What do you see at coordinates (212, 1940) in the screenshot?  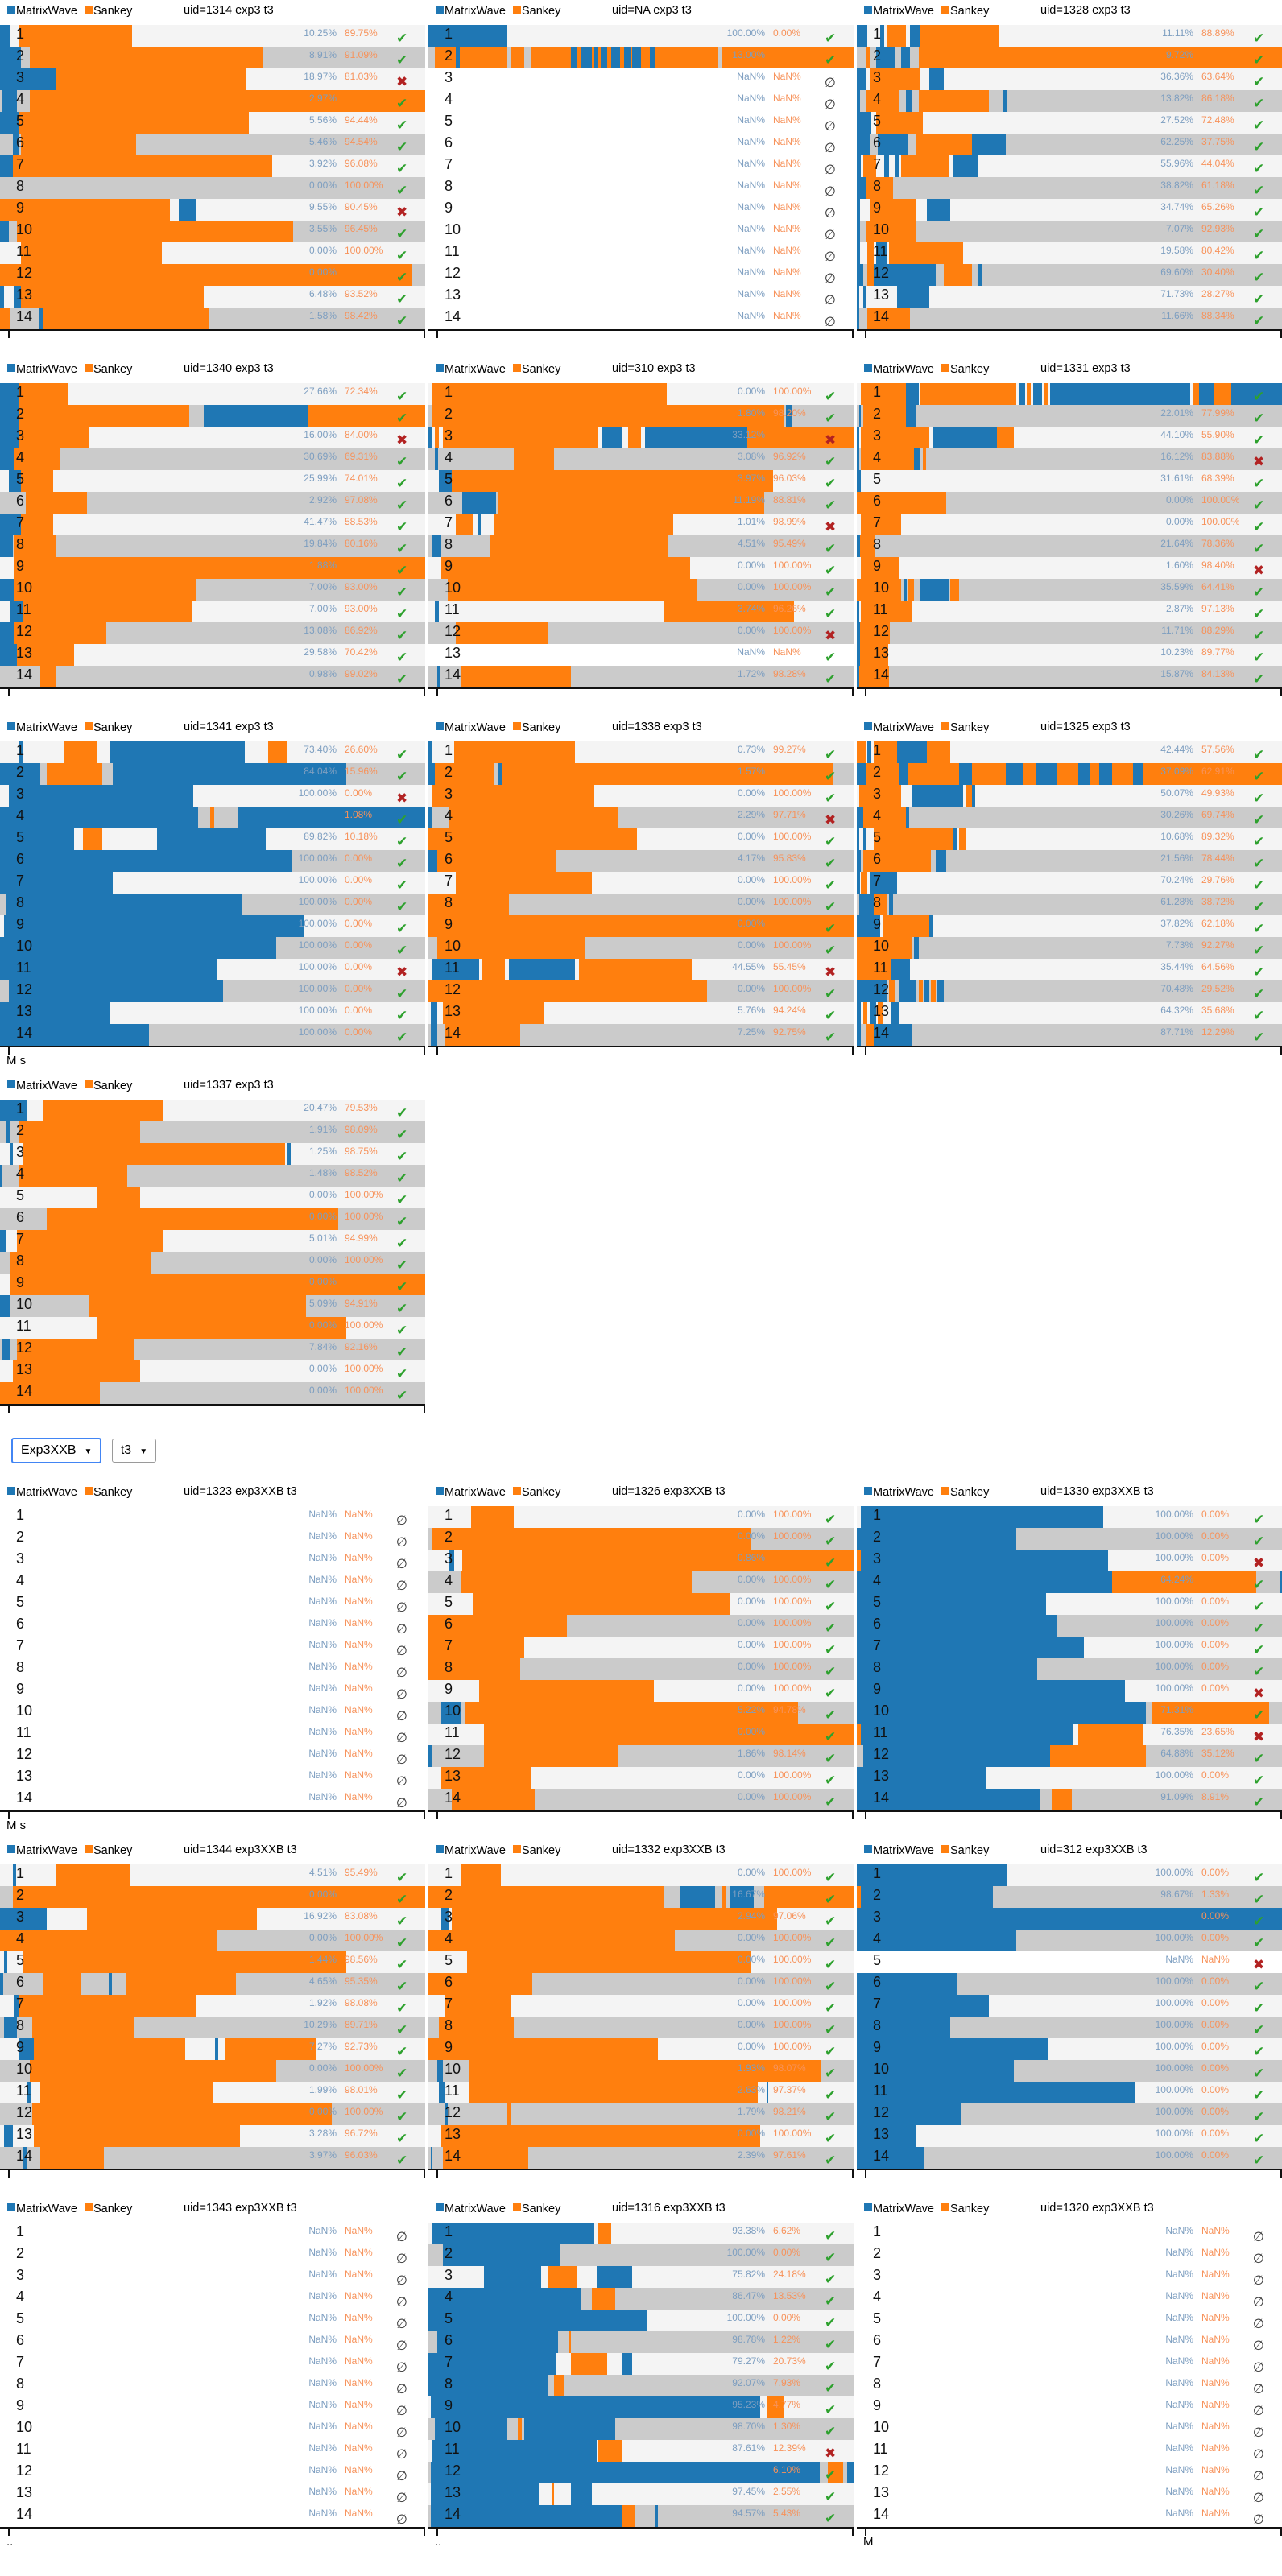 I see `task-row: 4 0.00% 100.00% ✔` at bounding box center [212, 1940].